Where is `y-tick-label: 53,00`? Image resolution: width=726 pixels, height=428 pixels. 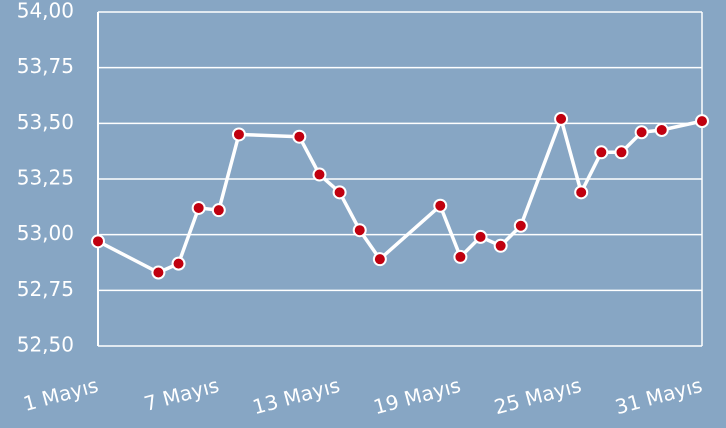
y-tick-label: 53,00 is located at coordinates (45, 233).